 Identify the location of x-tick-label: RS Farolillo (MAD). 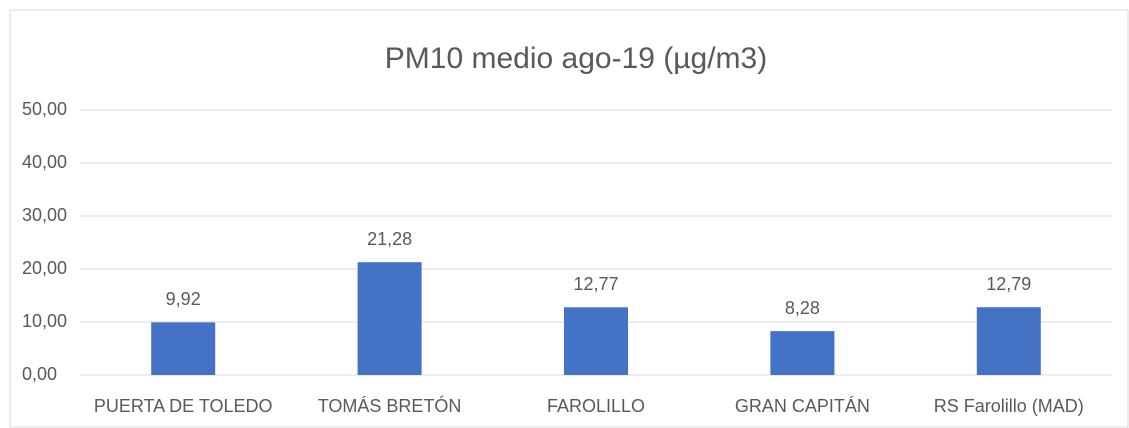
(1009, 406).